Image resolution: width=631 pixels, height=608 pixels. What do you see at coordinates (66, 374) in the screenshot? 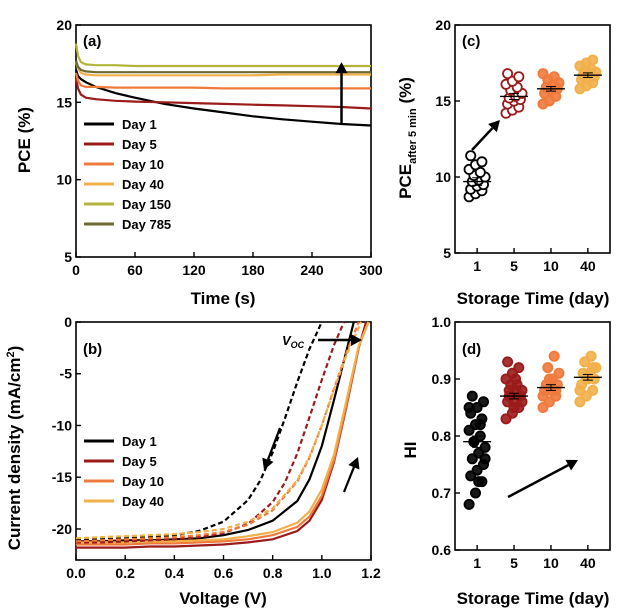
I see `panel-b-y-tick-label: -5` at bounding box center [66, 374].